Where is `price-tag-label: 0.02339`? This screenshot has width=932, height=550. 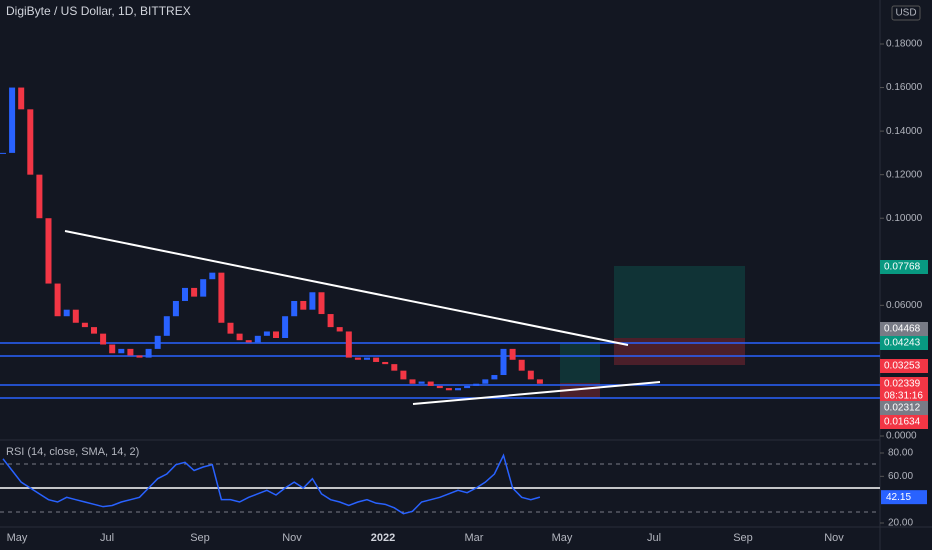 price-tag-label: 0.02339 is located at coordinates (902, 384).